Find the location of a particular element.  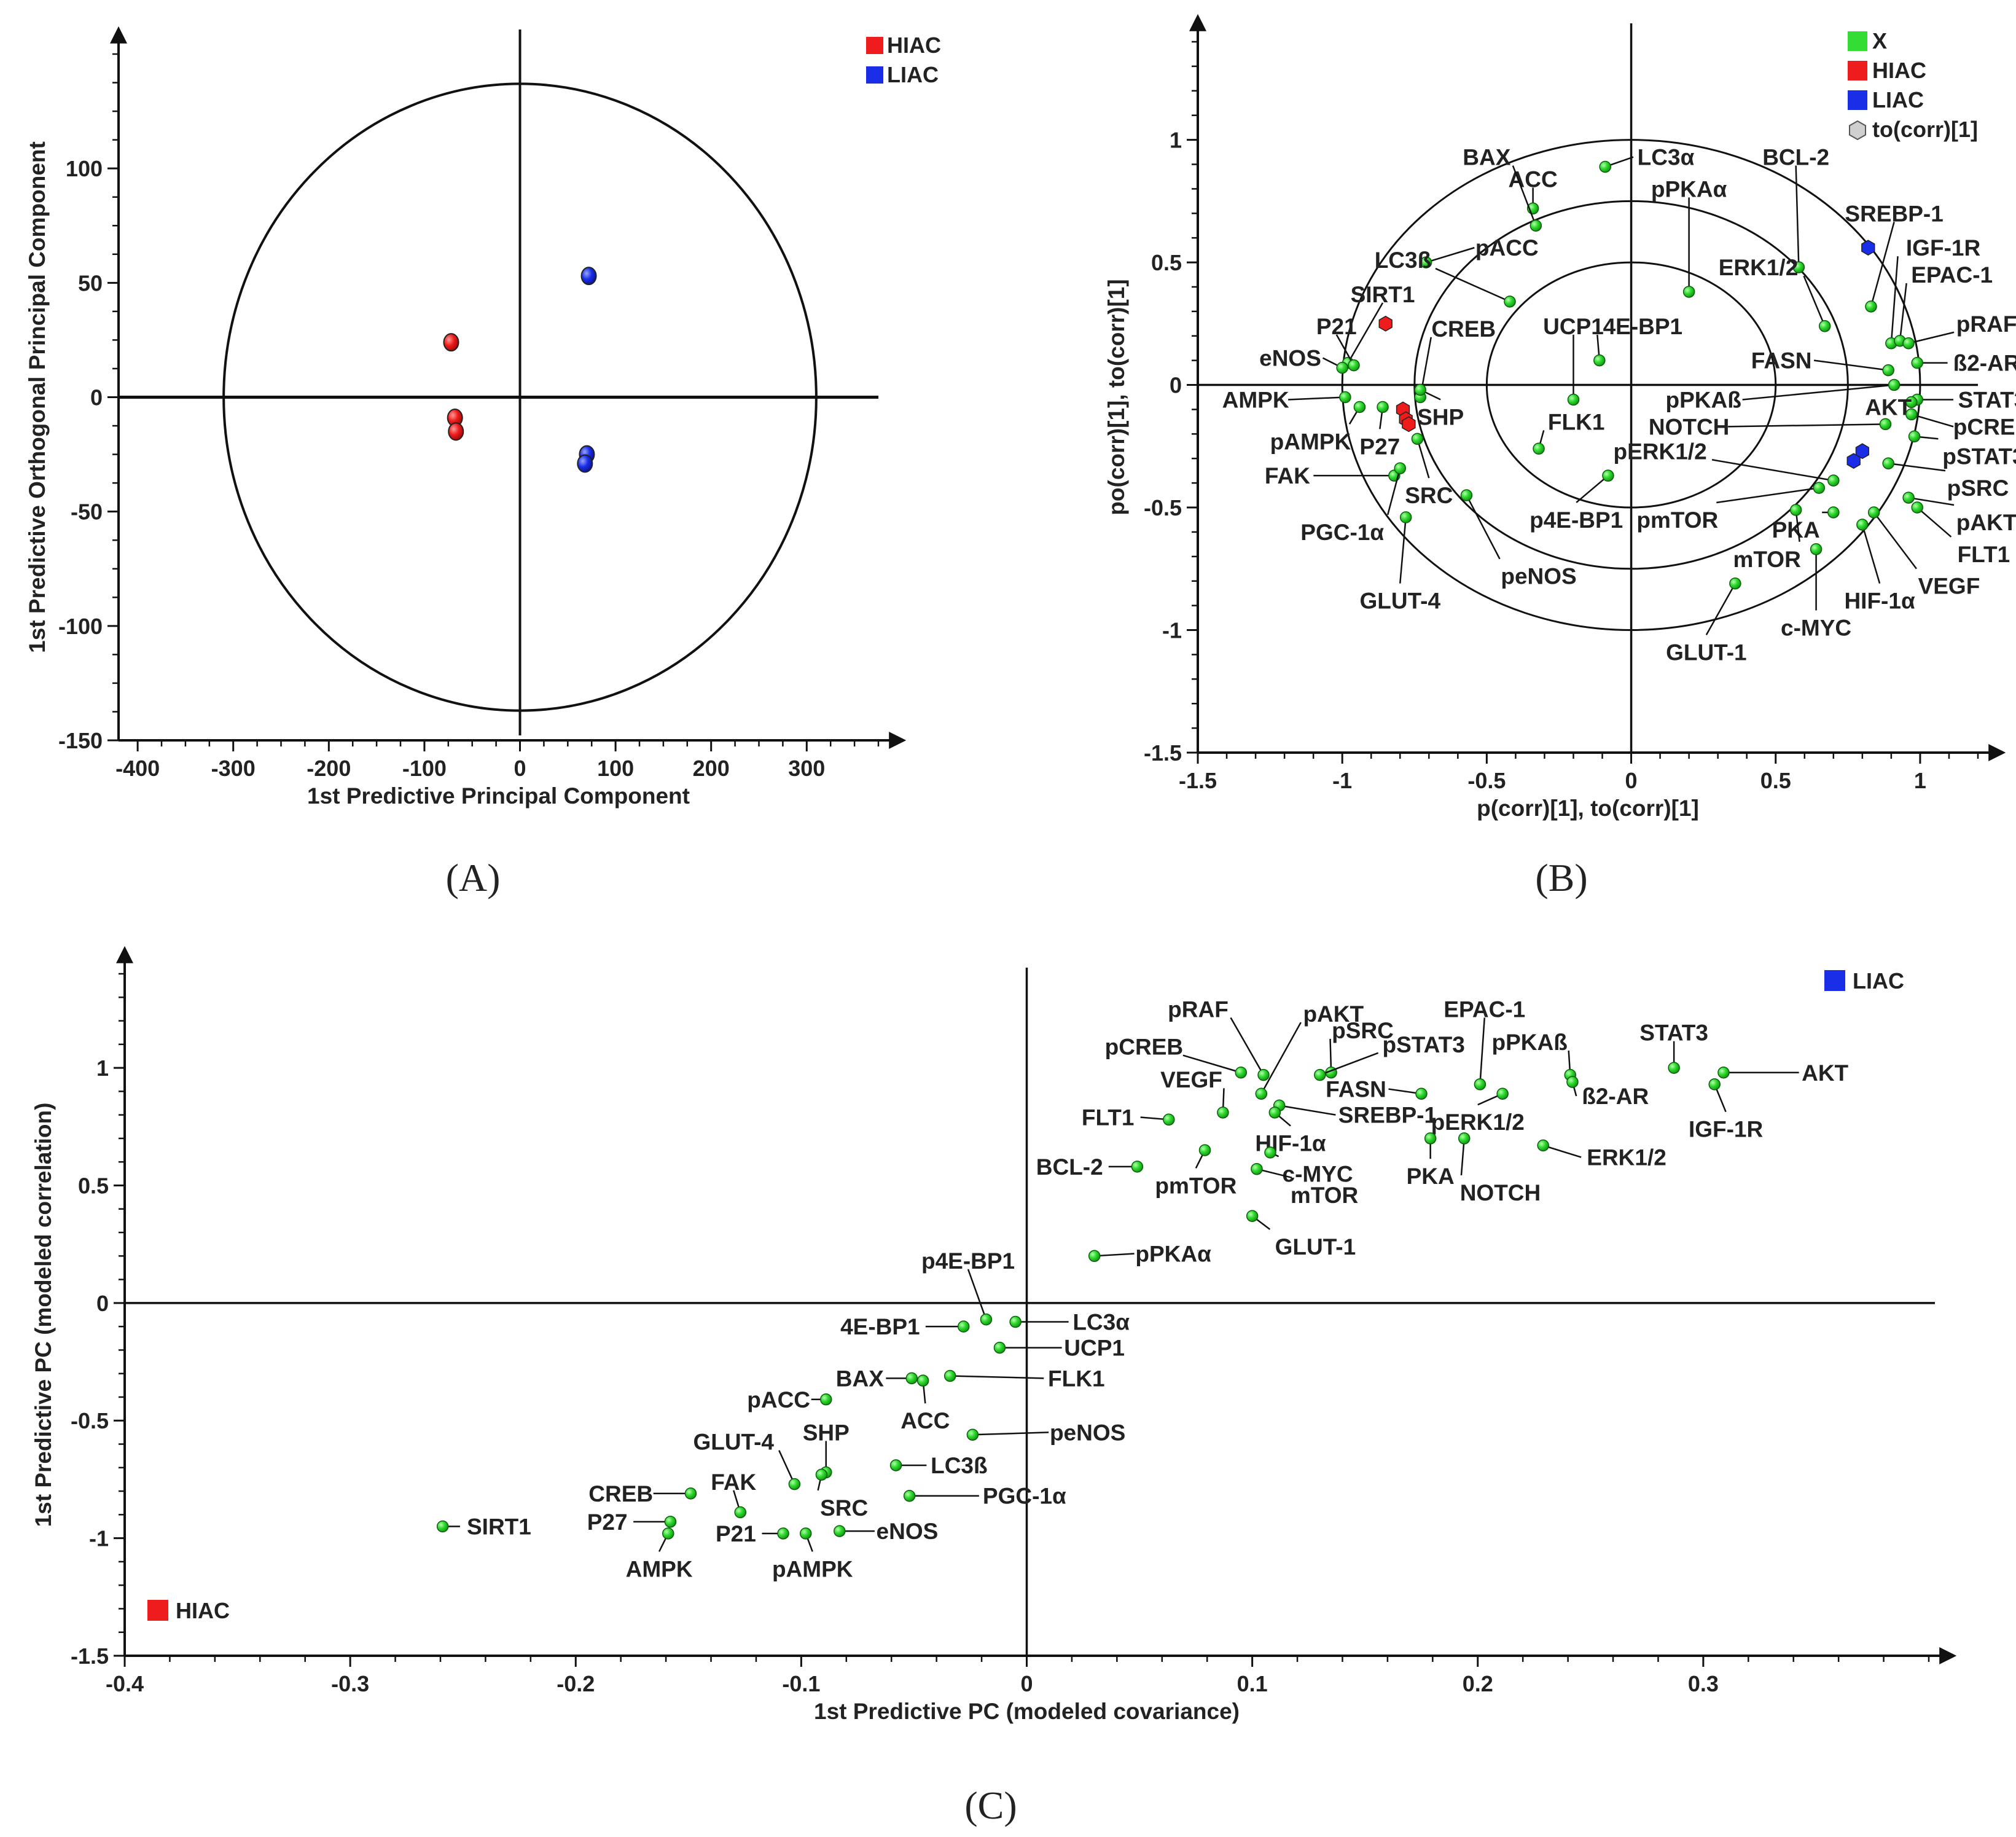

point-bcl-2: BCL-2 is located at coordinates (1090, 1167).